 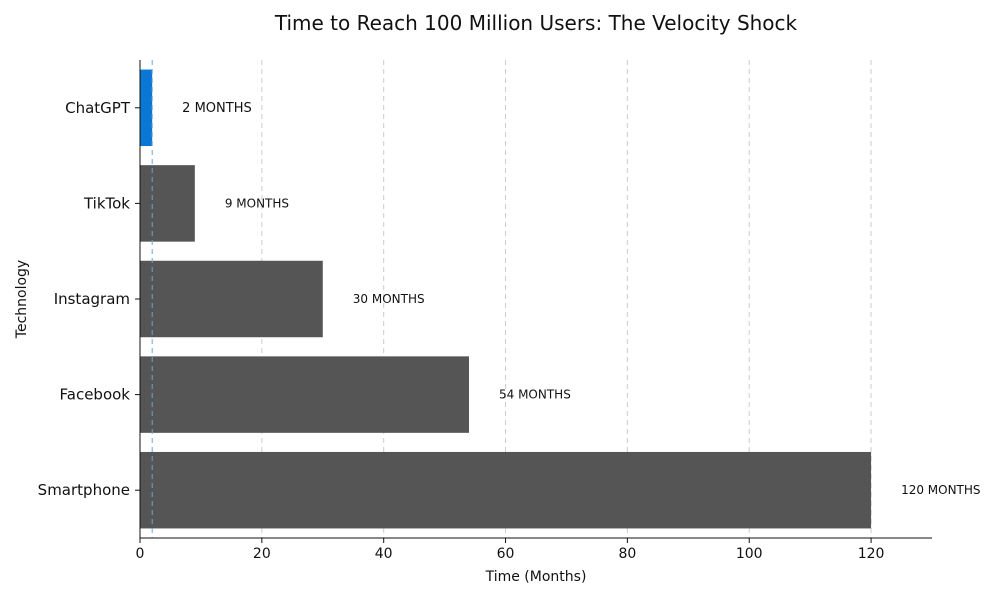 What do you see at coordinates (536, 577) in the screenshot?
I see `x-axis-label: Time (Months)` at bounding box center [536, 577].